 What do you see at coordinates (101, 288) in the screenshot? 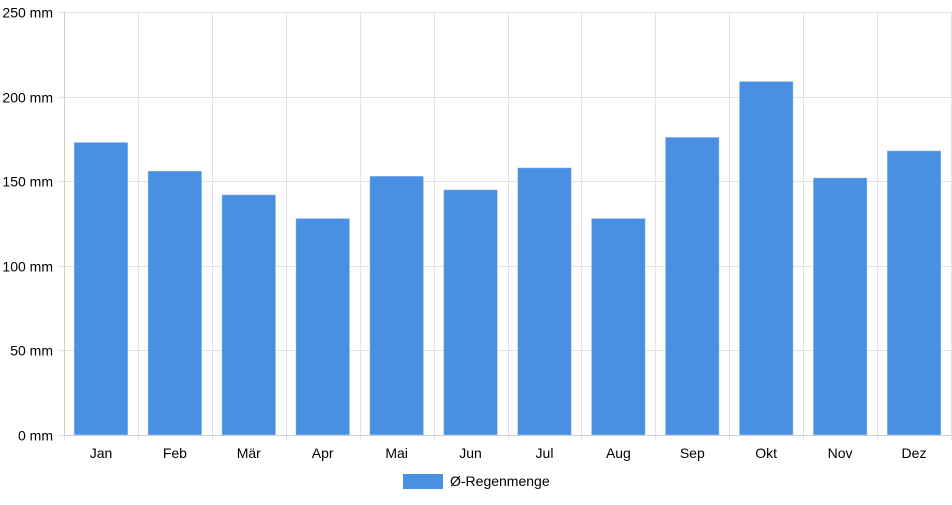
I see `bar-jan` at bounding box center [101, 288].